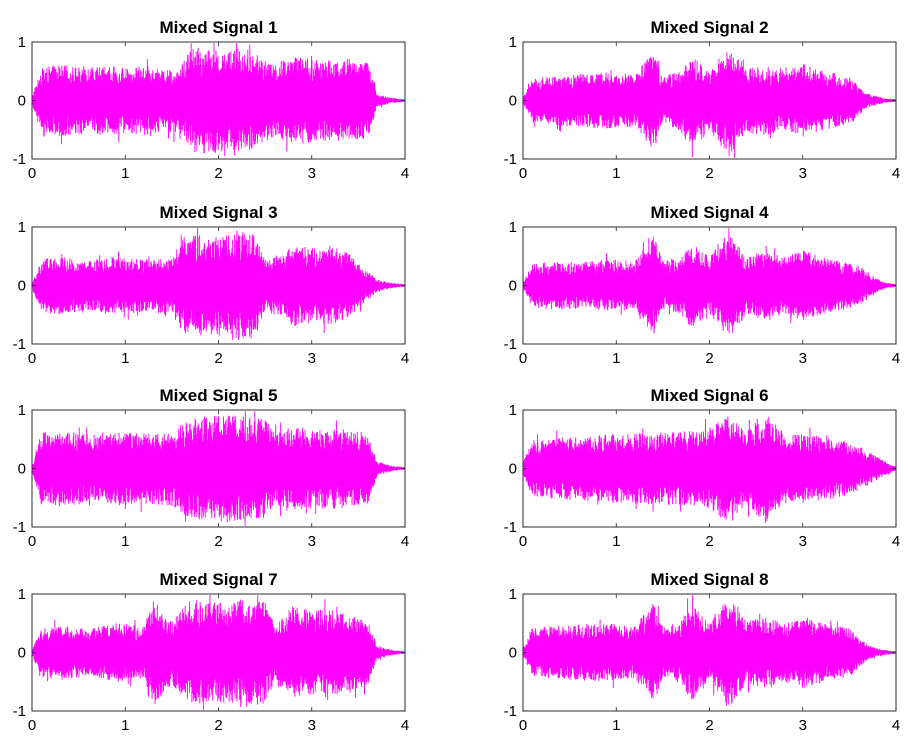 Image resolution: width=908 pixels, height=747 pixels. Describe the element at coordinates (218, 212) in the screenshot. I see `subplot-title: Mixed Signal 3` at that location.